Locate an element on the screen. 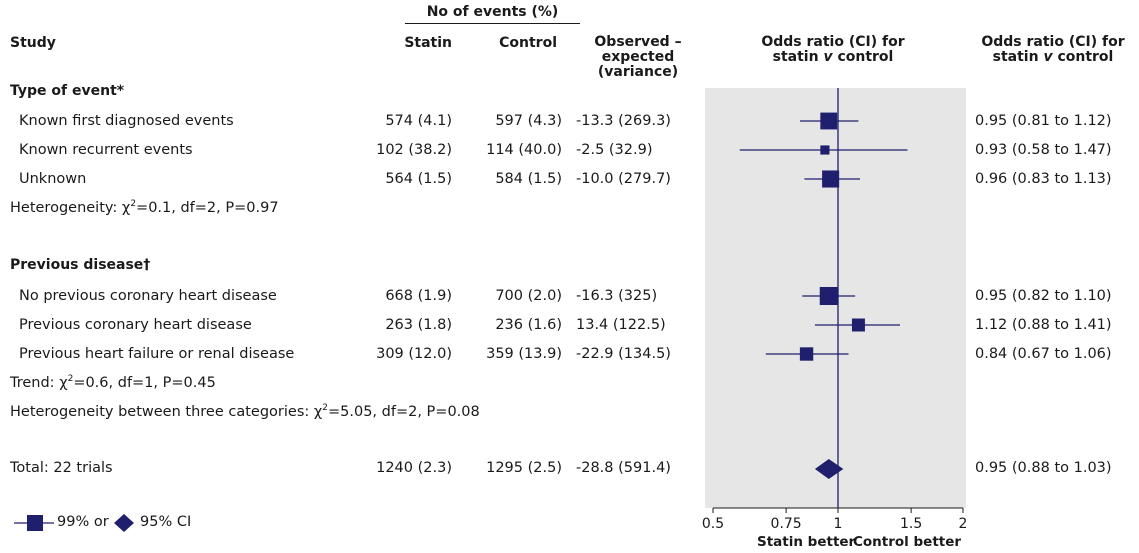  legend-diamond-label: 95% CI is located at coordinates (166, 522).